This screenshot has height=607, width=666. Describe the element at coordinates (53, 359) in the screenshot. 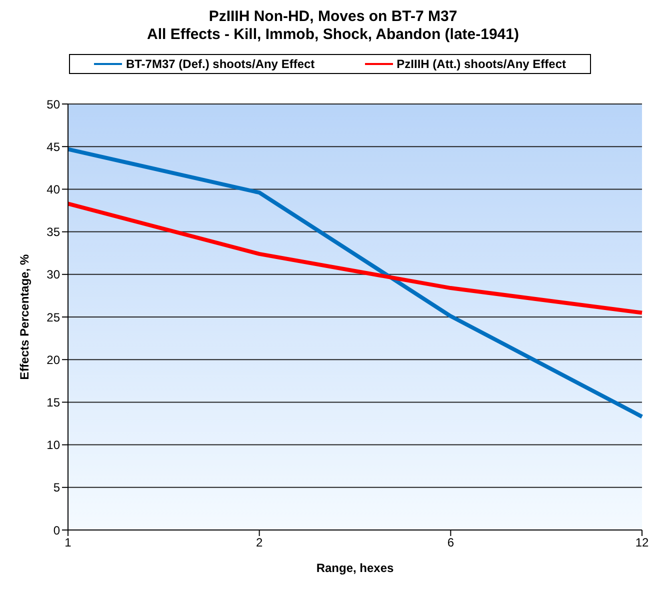

I see `y-tick-label: 20` at that location.